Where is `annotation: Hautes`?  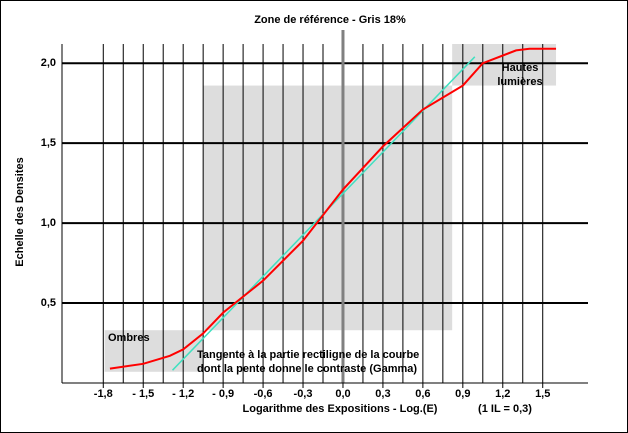 annotation: Hautes is located at coordinates (520, 68).